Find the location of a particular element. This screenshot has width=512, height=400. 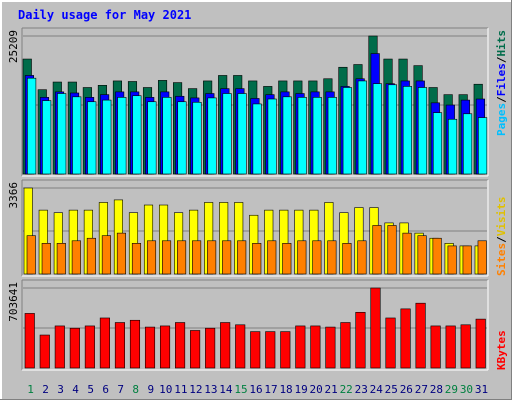

day-label: 21 is located at coordinates (331, 389).